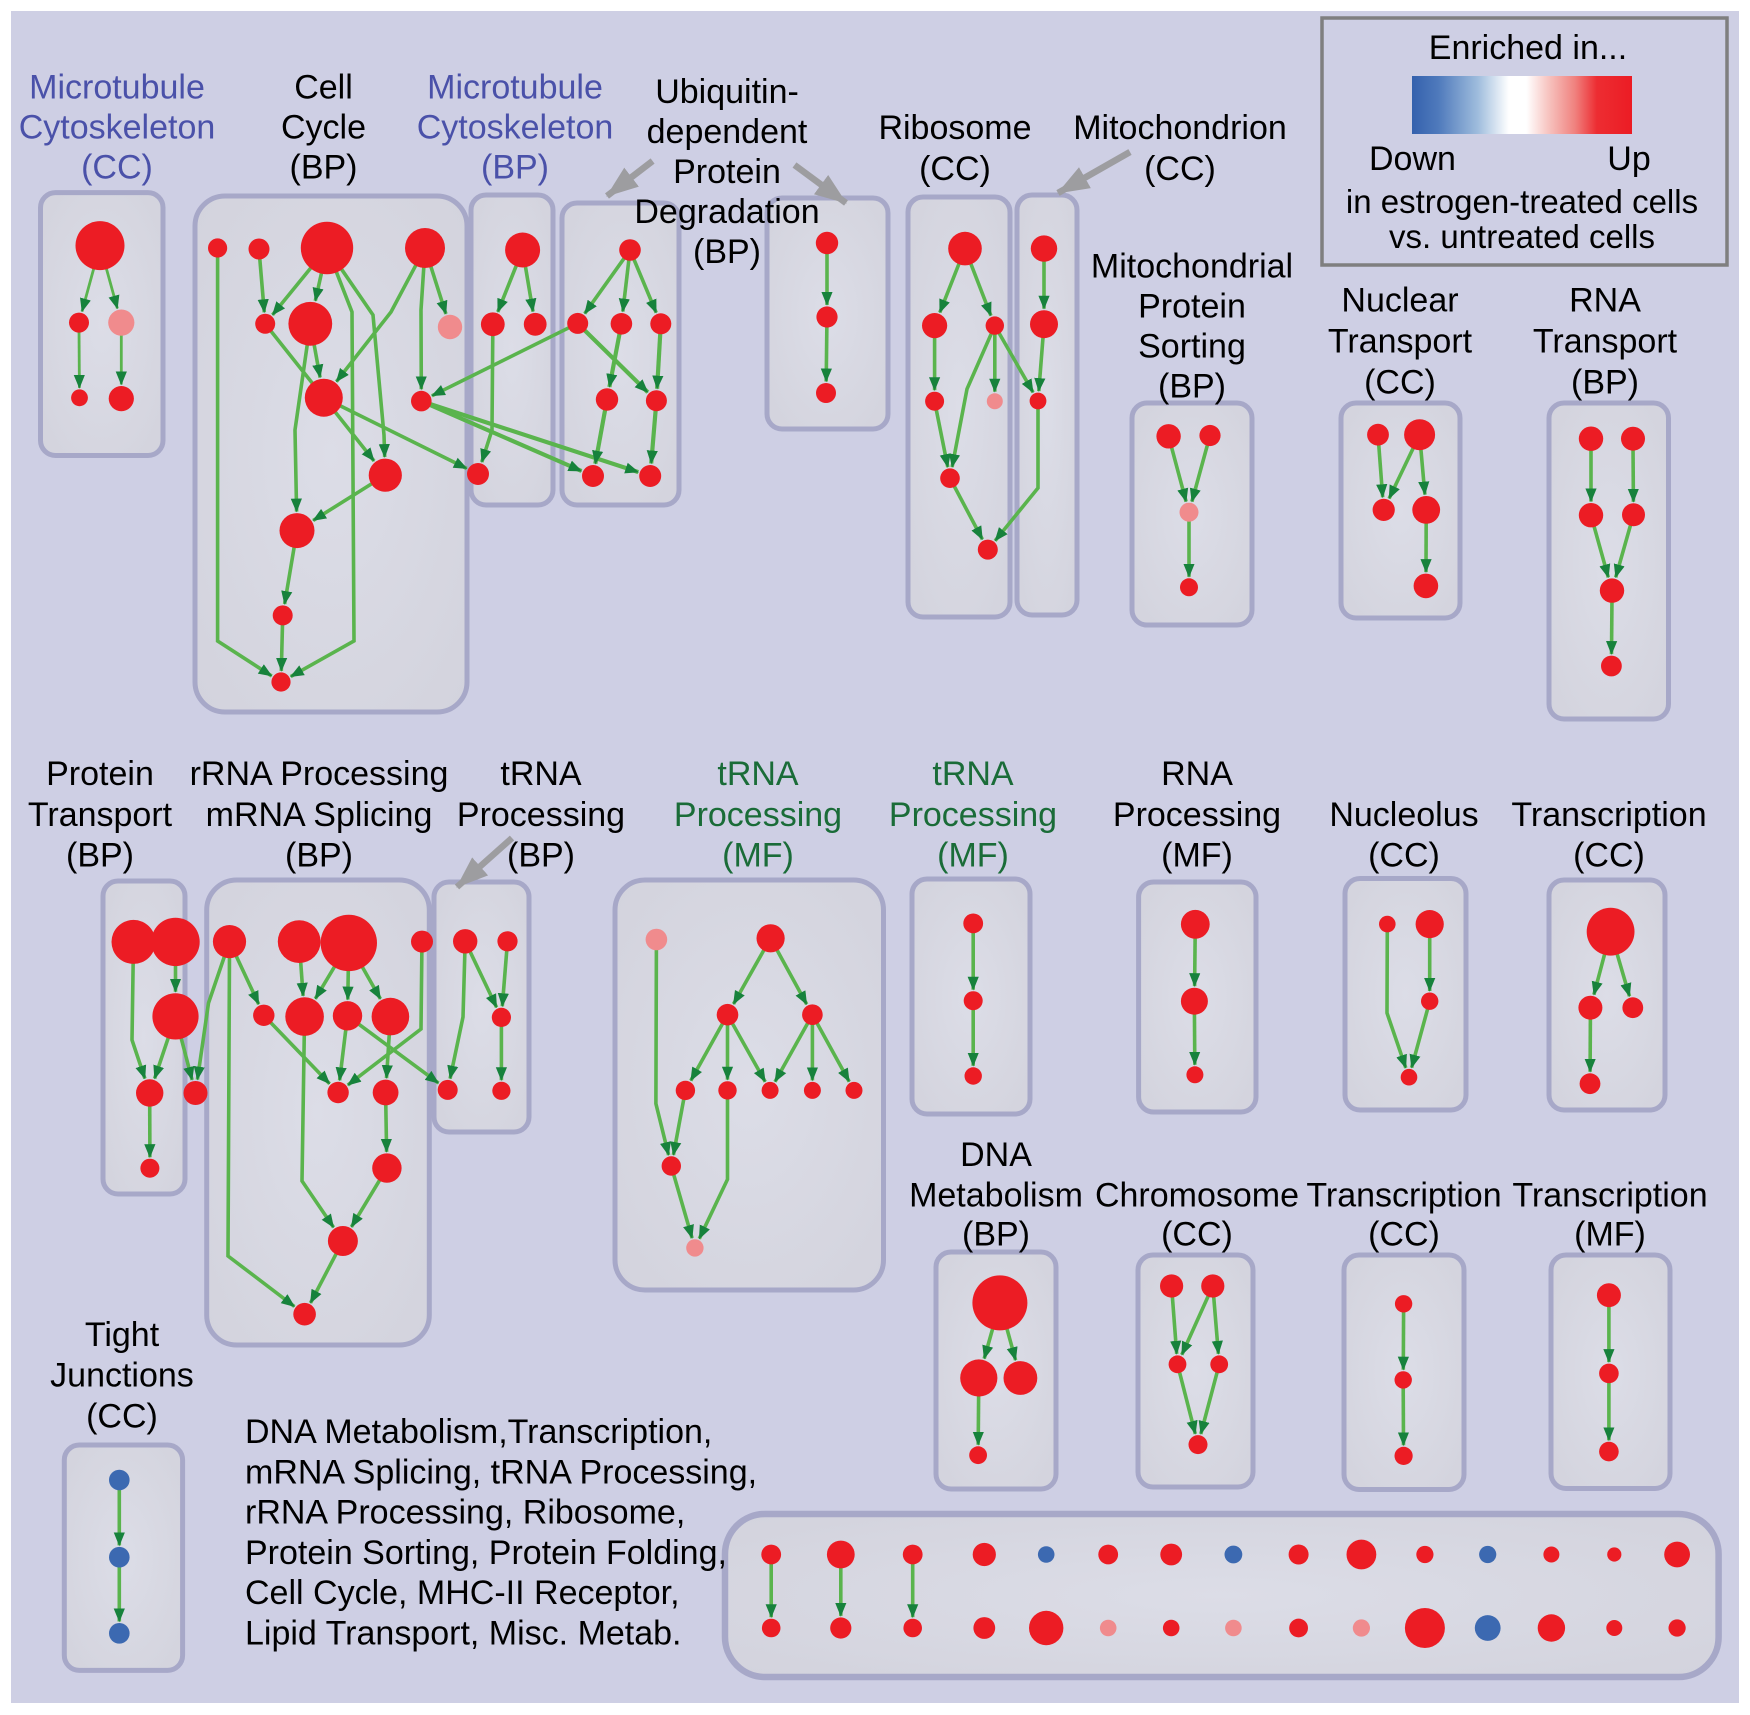 The height and width of the screenshot is (1715, 1750). Describe the element at coordinates (323, 88) in the screenshot. I see `svg-text: Cell` at that location.